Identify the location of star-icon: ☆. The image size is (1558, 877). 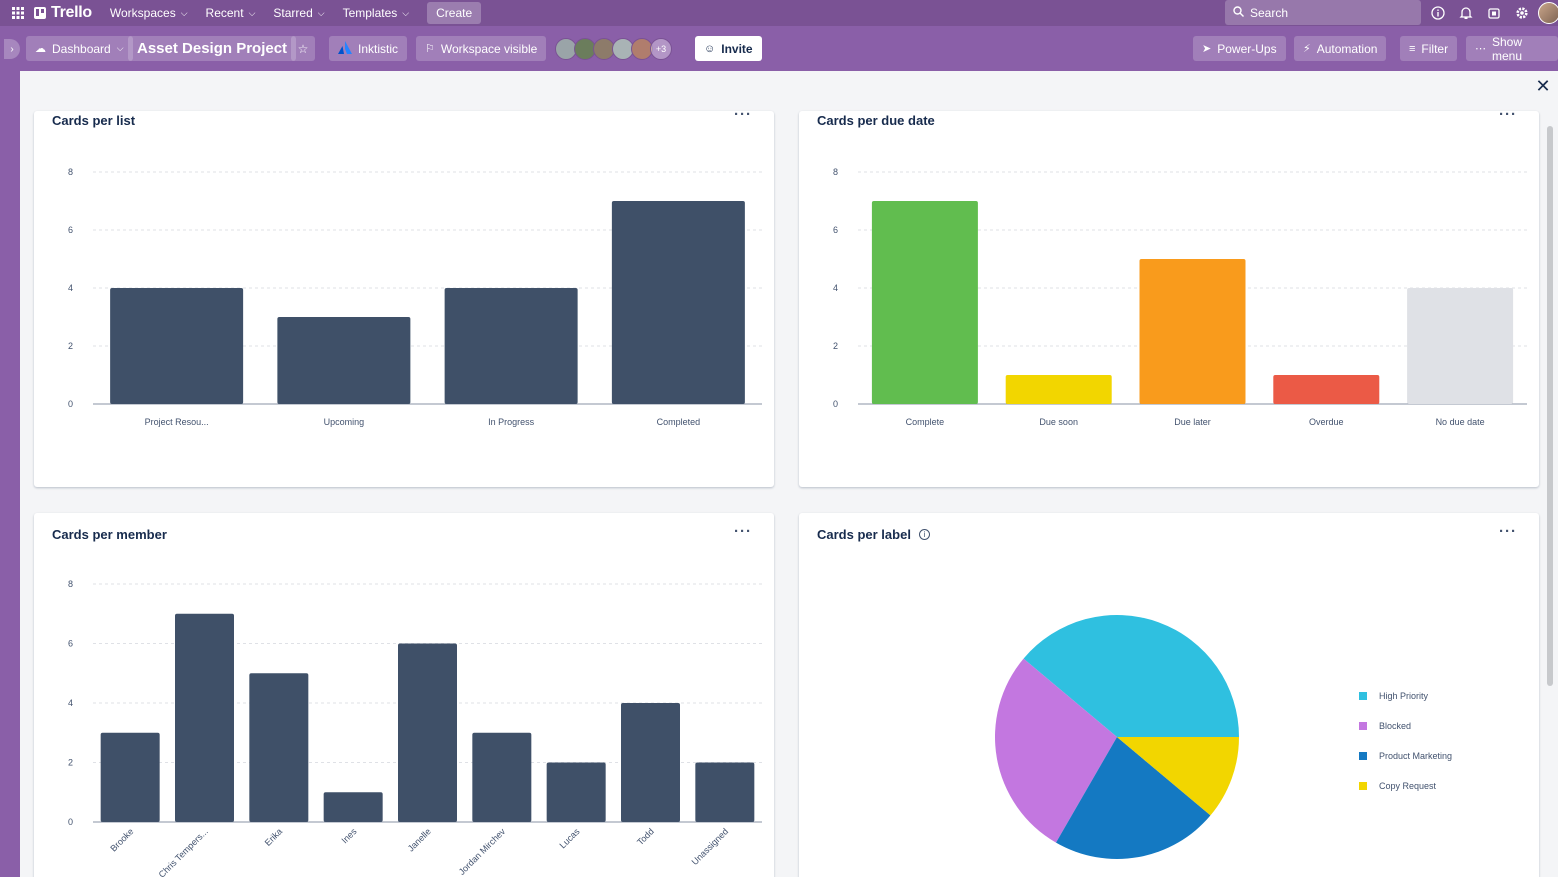
(303, 48).